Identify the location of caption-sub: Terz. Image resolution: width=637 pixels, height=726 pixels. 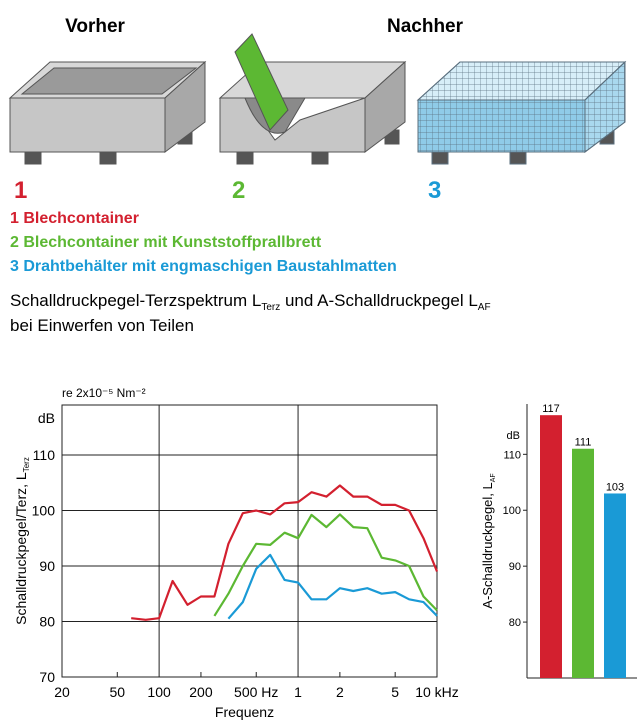
(270, 307).